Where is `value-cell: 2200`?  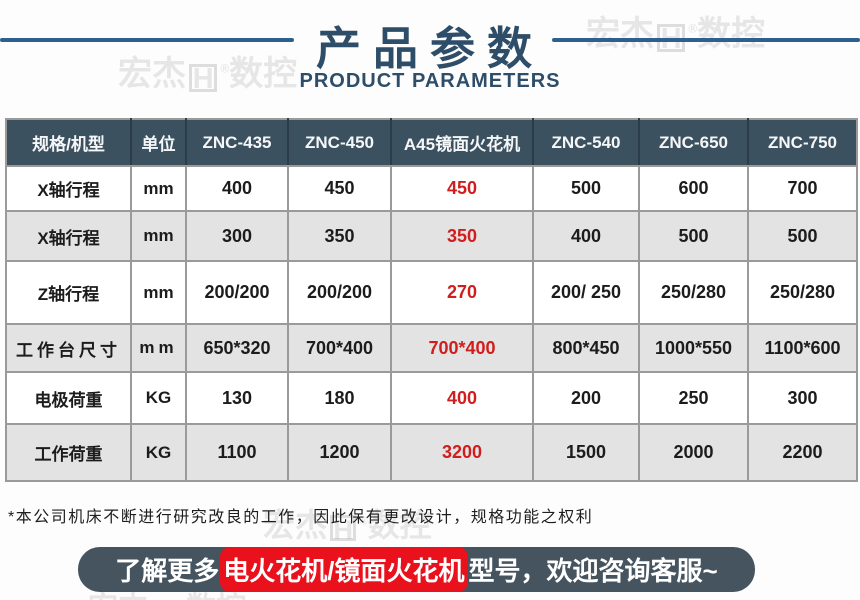 value-cell: 2200 is located at coordinates (802, 452).